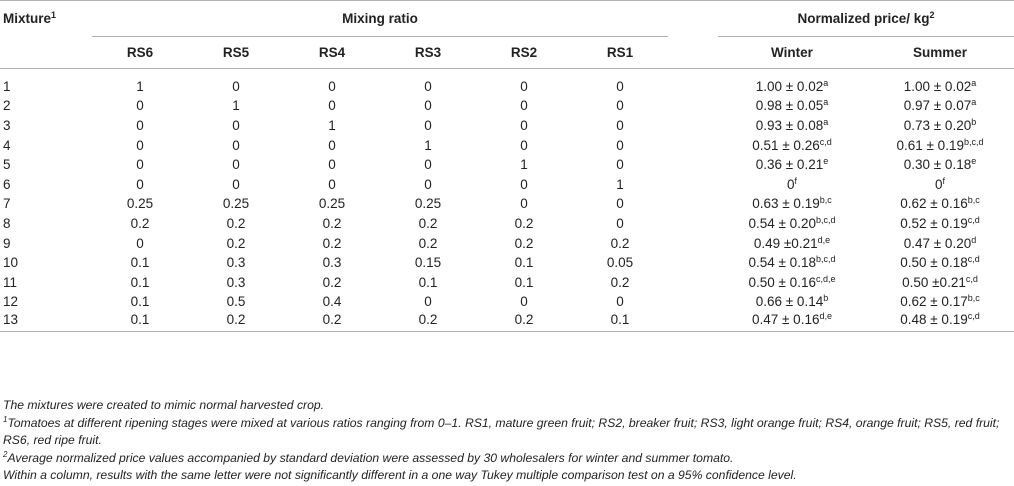  I want to click on summer-price-cell: 0.73 ± 0.20b, so click(940, 124).